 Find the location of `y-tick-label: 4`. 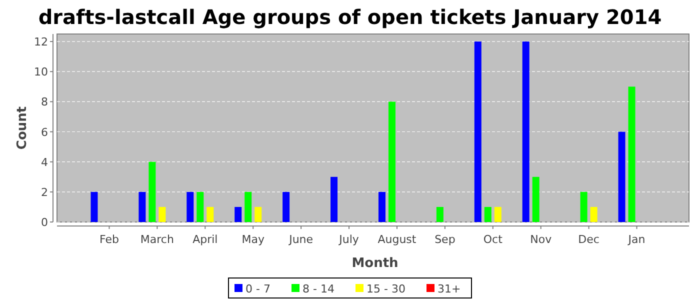

y-tick-label: 4 is located at coordinates (44, 162).